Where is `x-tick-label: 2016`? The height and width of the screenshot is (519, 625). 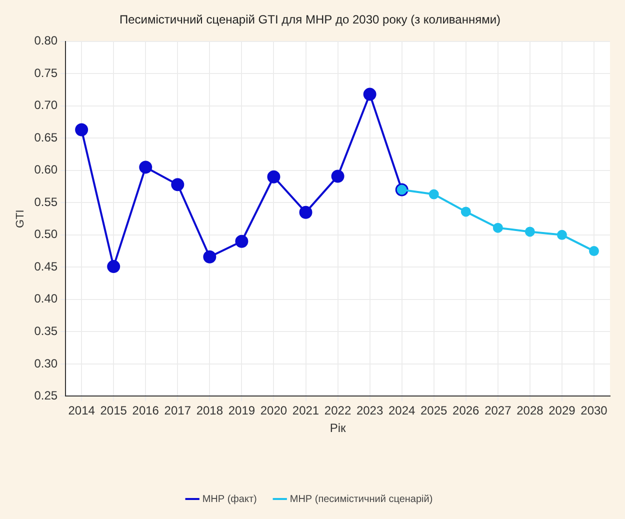 x-tick-label: 2016 is located at coordinates (146, 411).